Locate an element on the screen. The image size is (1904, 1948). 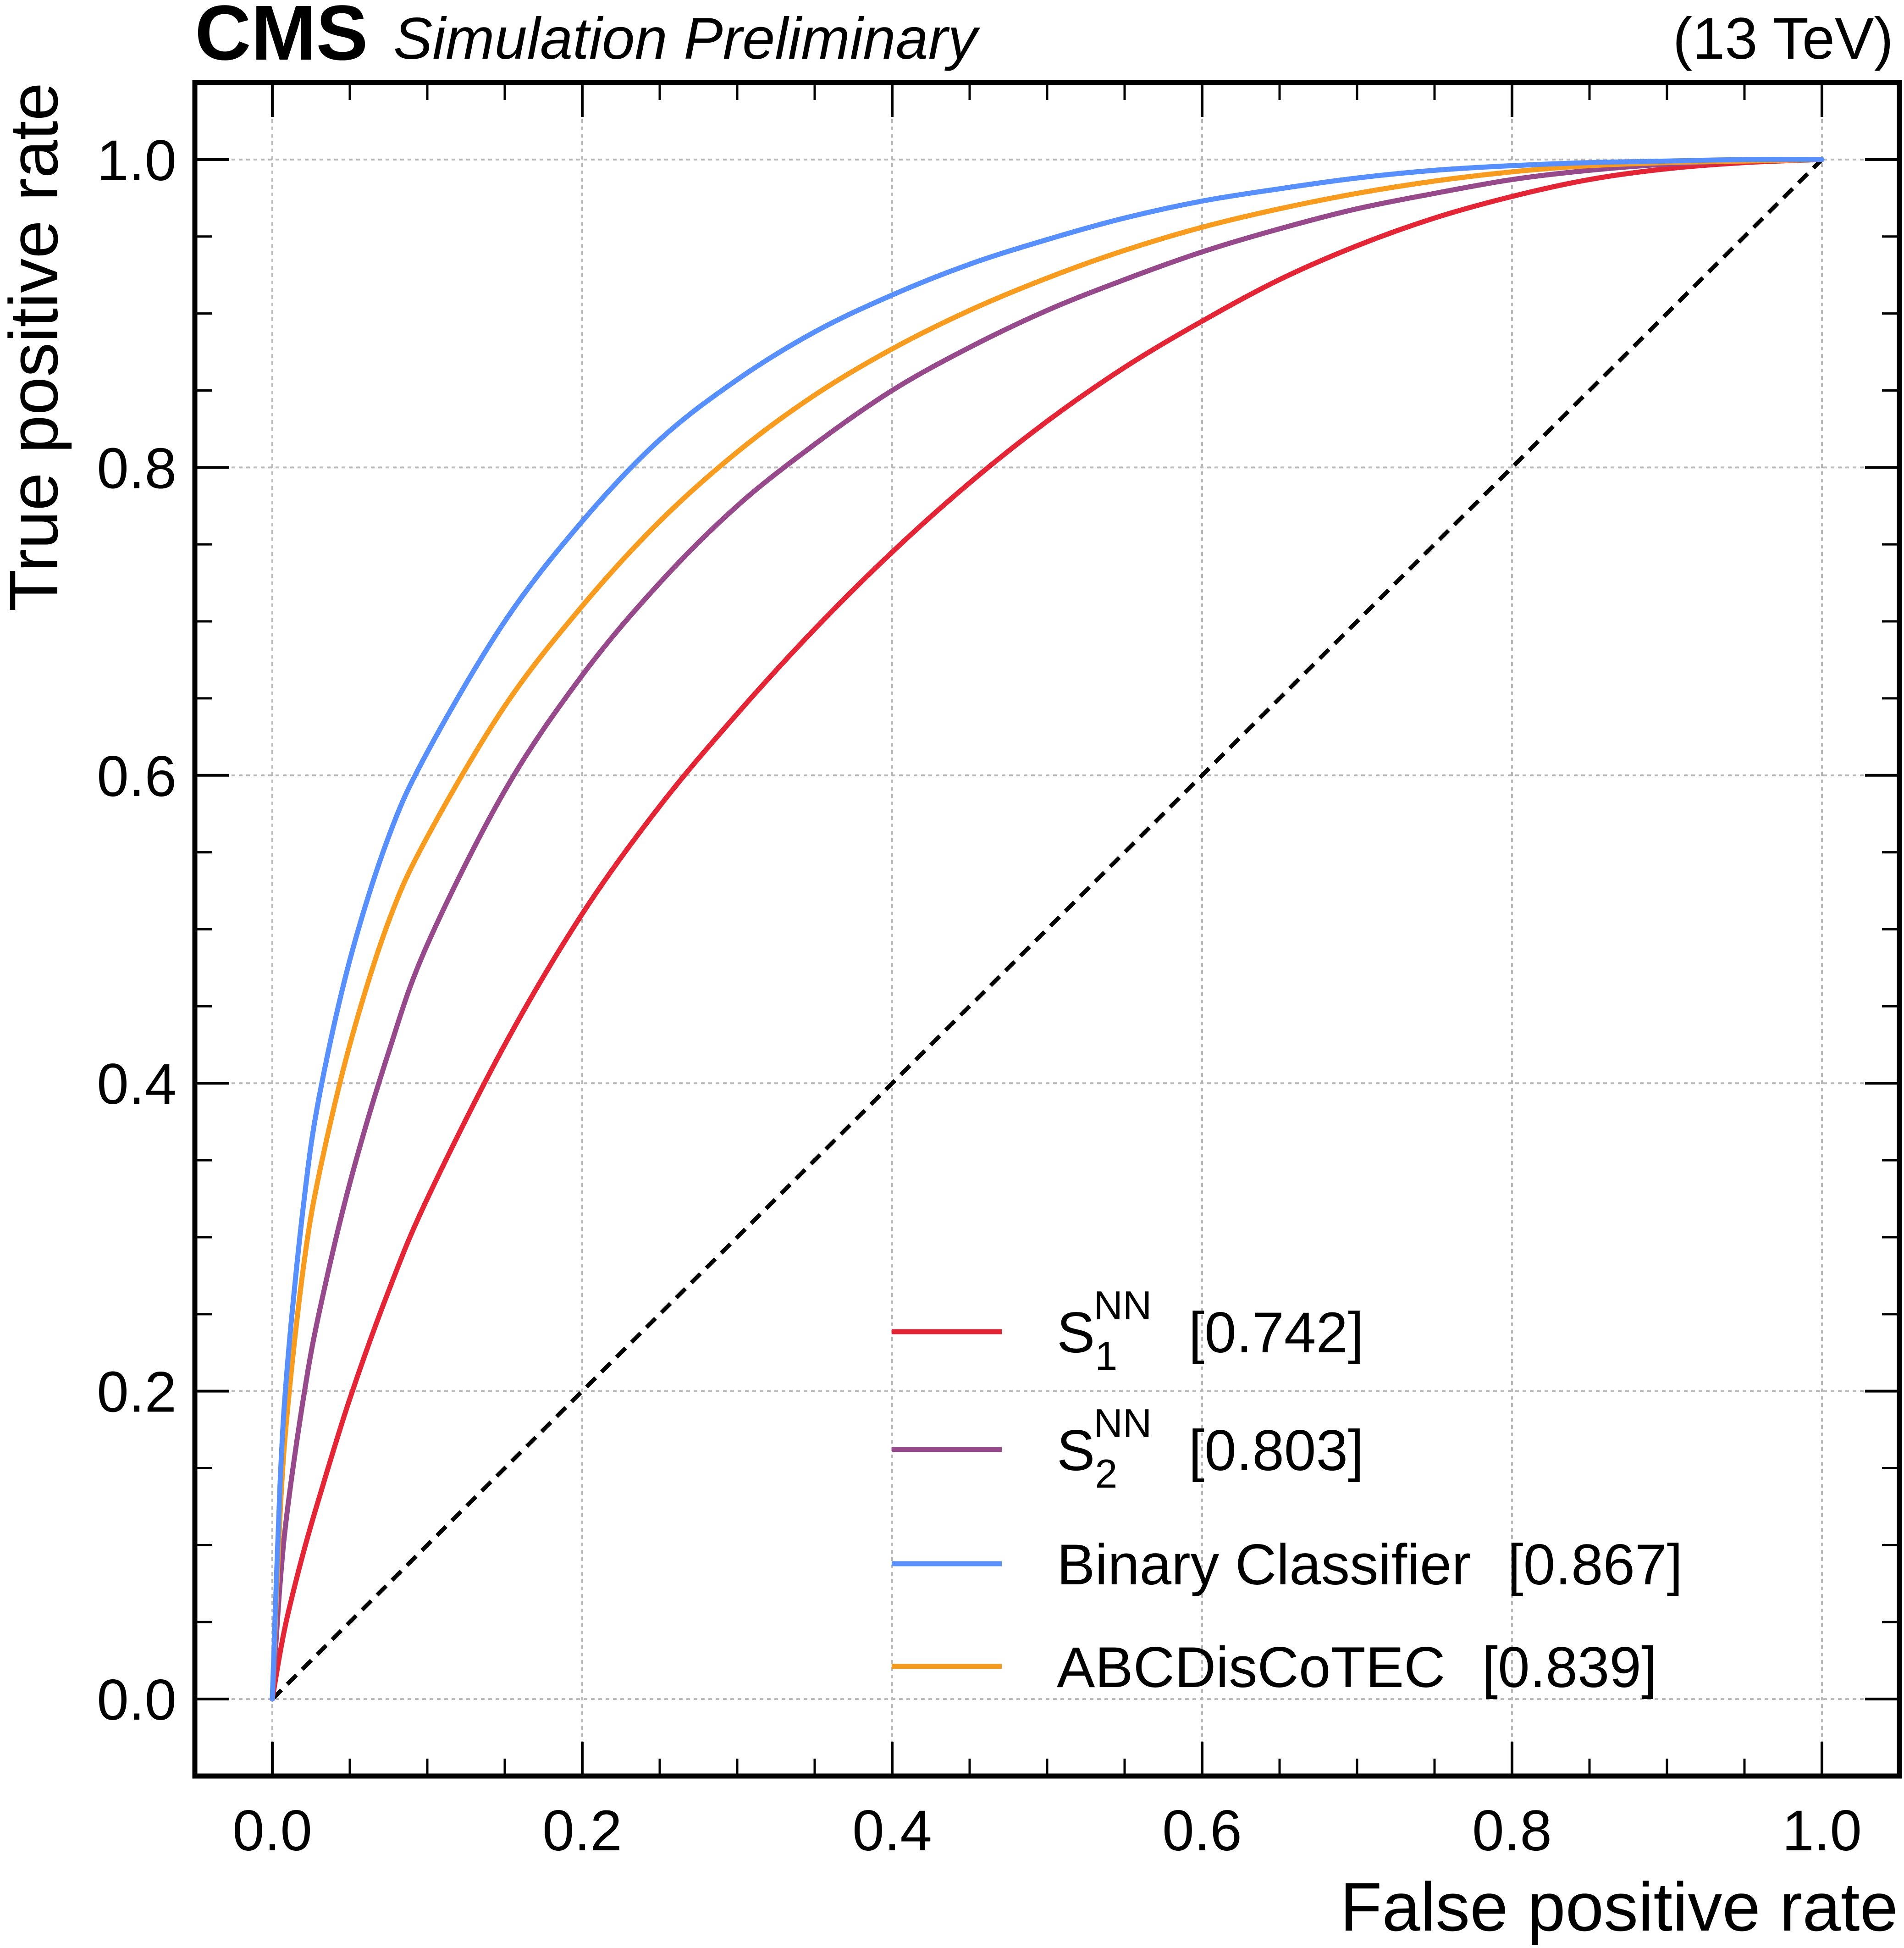
x-tick-label: 0.6 is located at coordinates (1202, 1831).